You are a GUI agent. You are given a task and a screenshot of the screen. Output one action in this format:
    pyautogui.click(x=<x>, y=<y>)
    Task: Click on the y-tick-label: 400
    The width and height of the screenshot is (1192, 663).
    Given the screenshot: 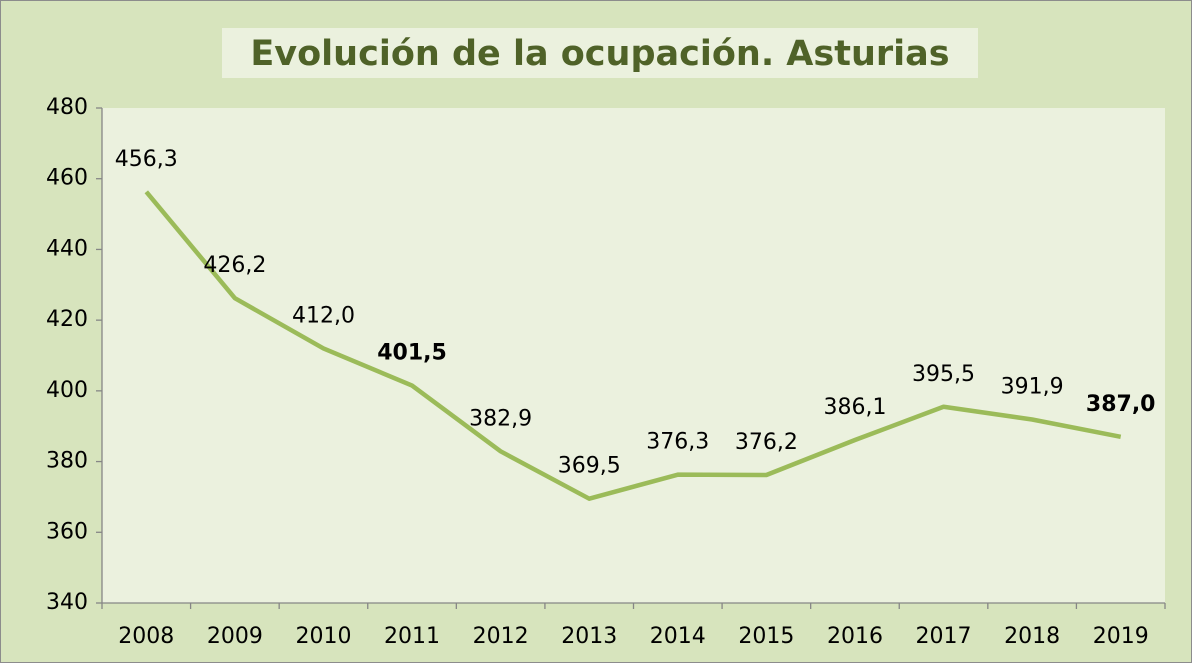 What is the action you would take?
    pyautogui.click(x=67, y=390)
    